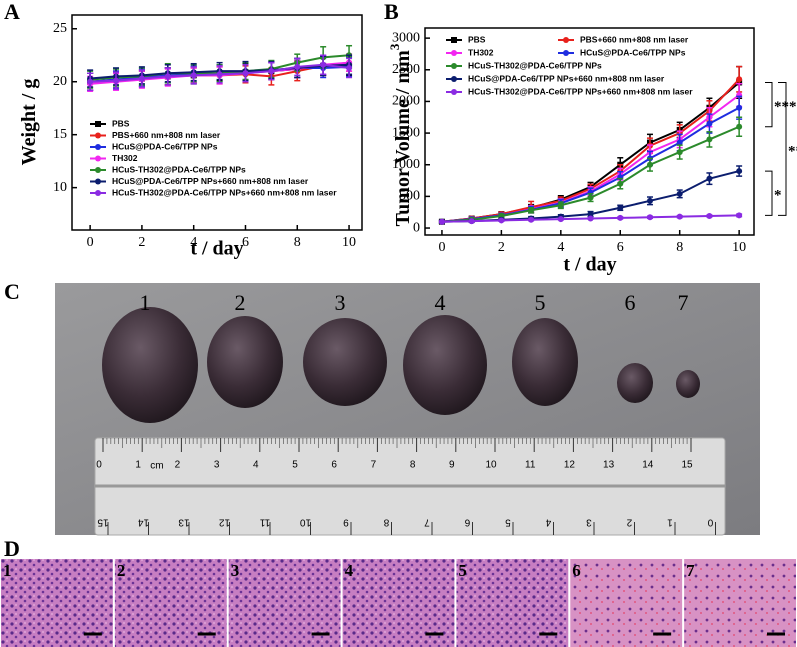  Describe the element at coordinates (440, 302) in the screenshot. I see `tumor-label: 4` at that location.